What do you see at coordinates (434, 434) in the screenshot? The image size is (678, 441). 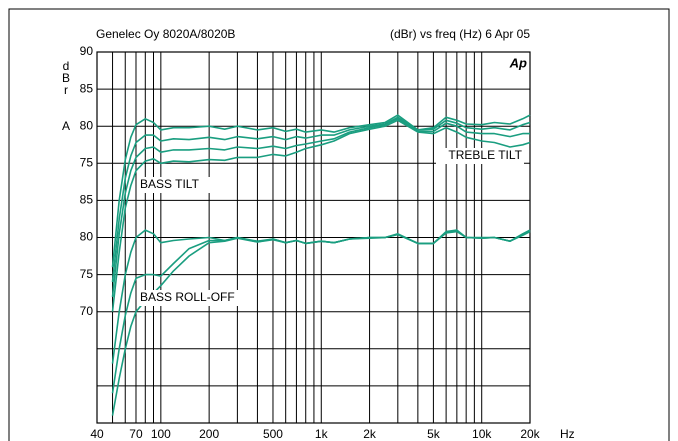 I see `x-tick-label: 5k` at bounding box center [434, 434].